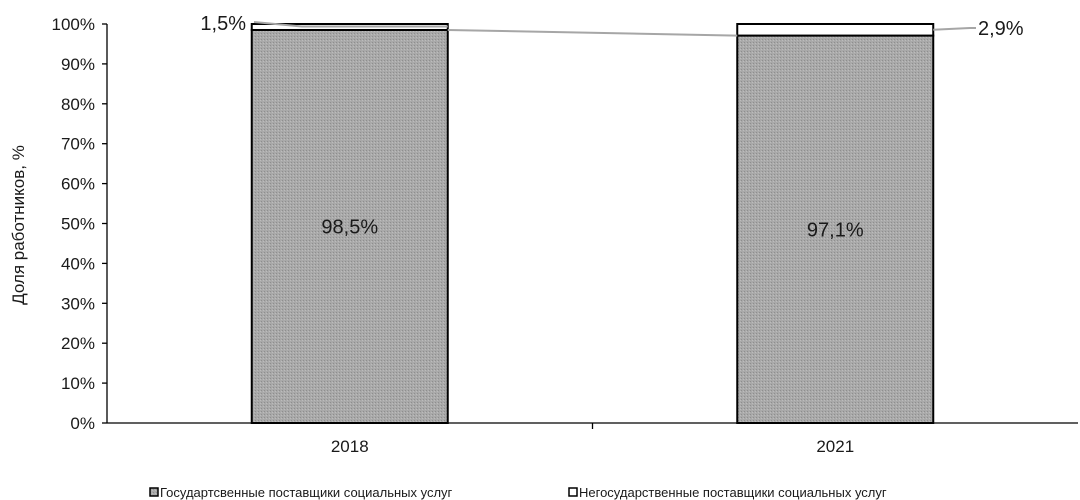 Image resolution: width=1080 pixels, height=500 pixels. I want to click on x-tick-label: 2018, so click(350, 446).